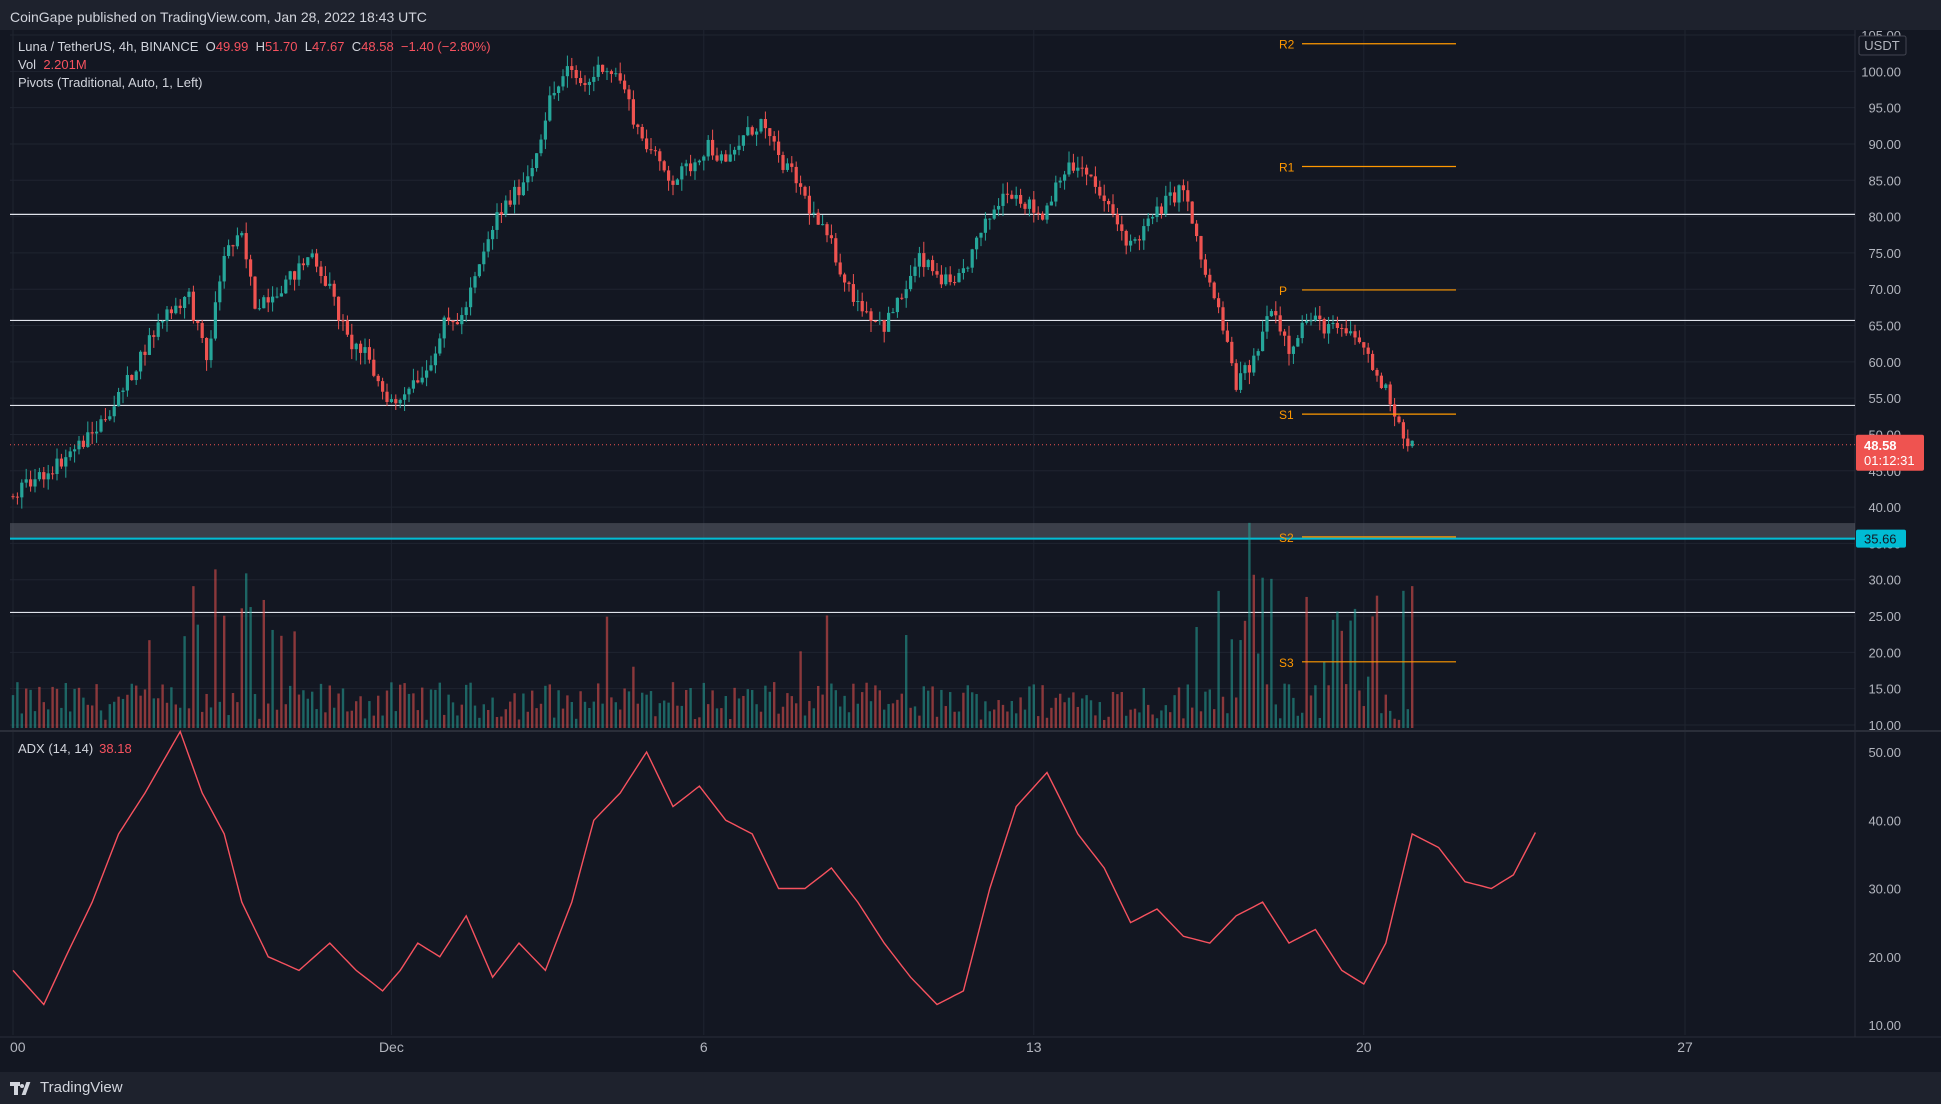  What do you see at coordinates (110, 82) in the screenshot?
I see `pivots-indicator-label: Pivots (Traditional, Auto, 1, Left)` at bounding box center [110, 82].